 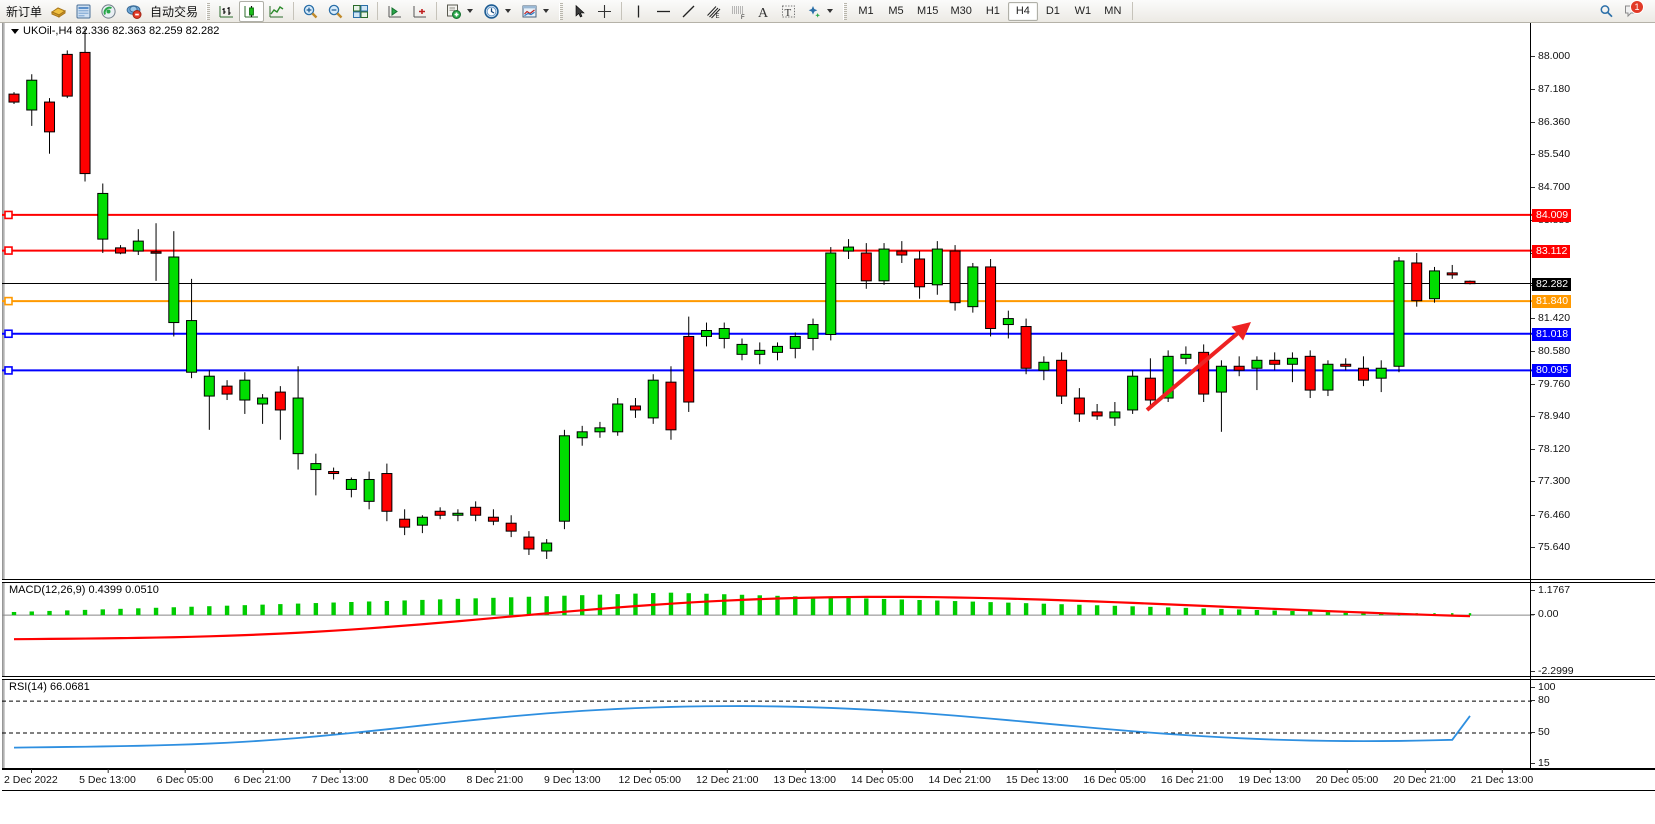 I want to click on annotation-bullish-arrow, so click(x=1198, y=367).